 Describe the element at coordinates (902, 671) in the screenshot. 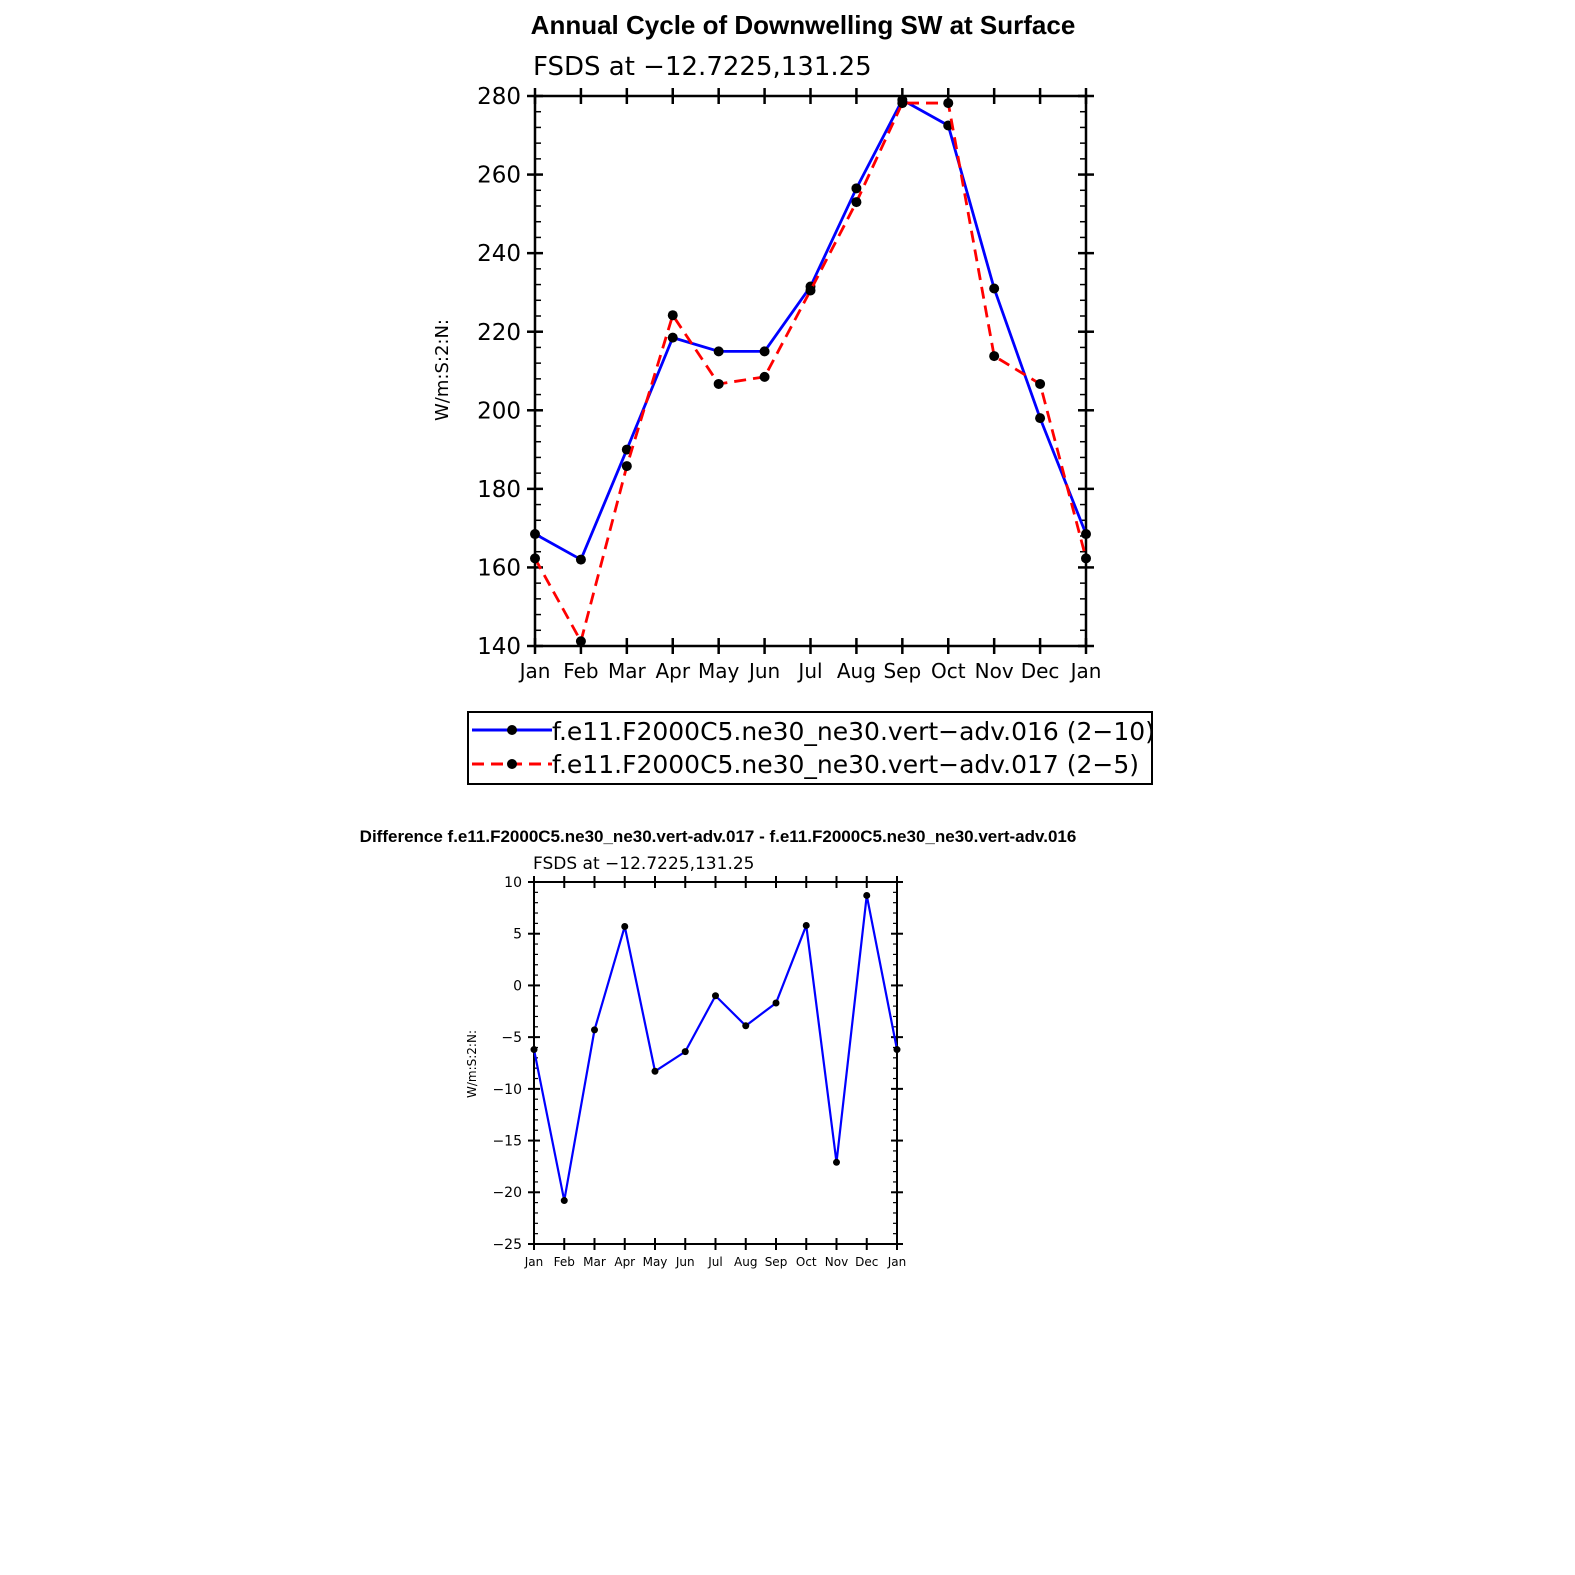

I see `top-xtick-label: Sep` at that location.